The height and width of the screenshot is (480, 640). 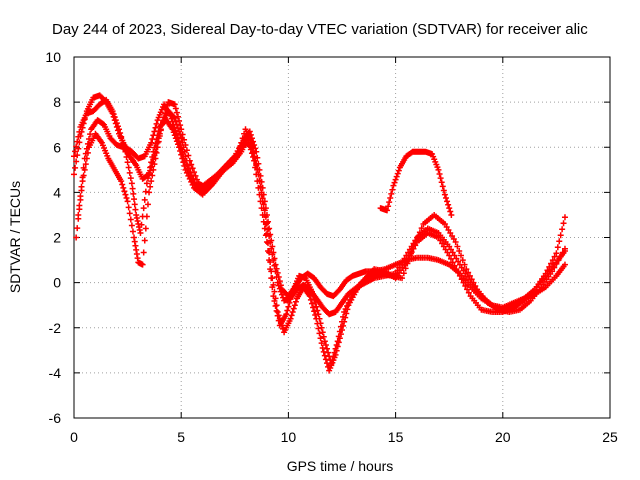 What do you see at coordinates (74, 437) in the screenshot?
I see `x-tick-label: 0` at bounding box center [74, 437].